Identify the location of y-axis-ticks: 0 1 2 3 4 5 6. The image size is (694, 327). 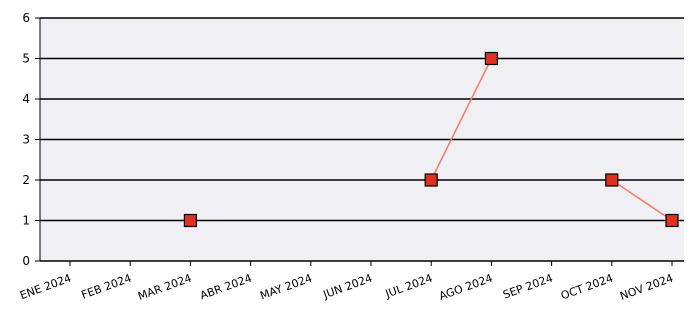
(31, 139).